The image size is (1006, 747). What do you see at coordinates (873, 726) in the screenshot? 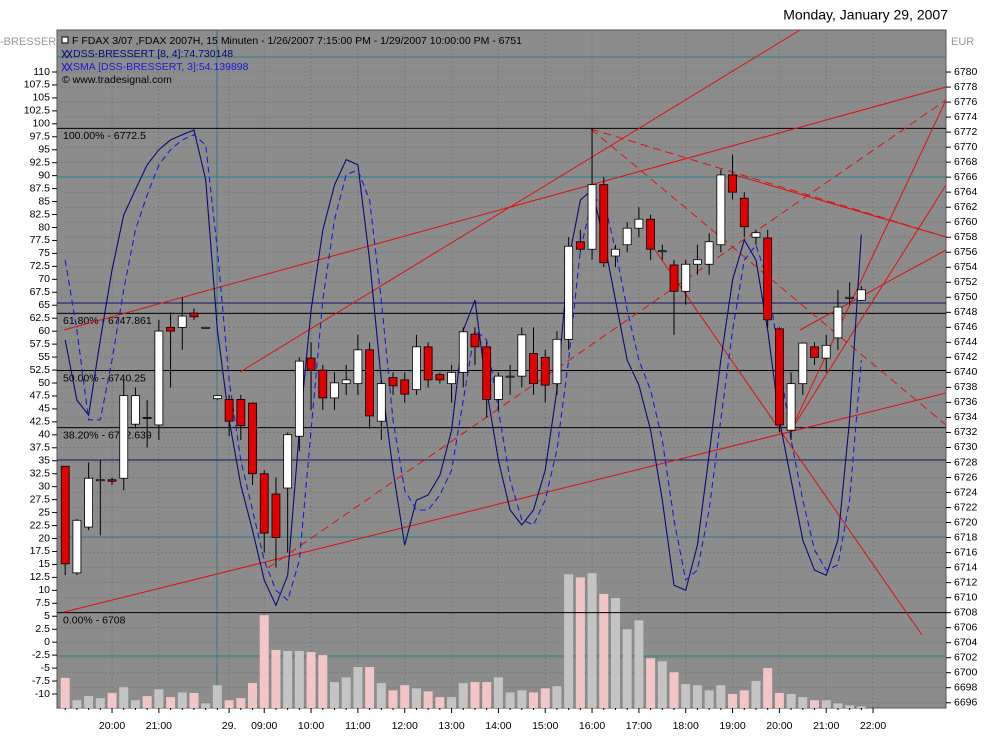
I see `x-tick-label: 22:00` at bounding box center [873, 726].